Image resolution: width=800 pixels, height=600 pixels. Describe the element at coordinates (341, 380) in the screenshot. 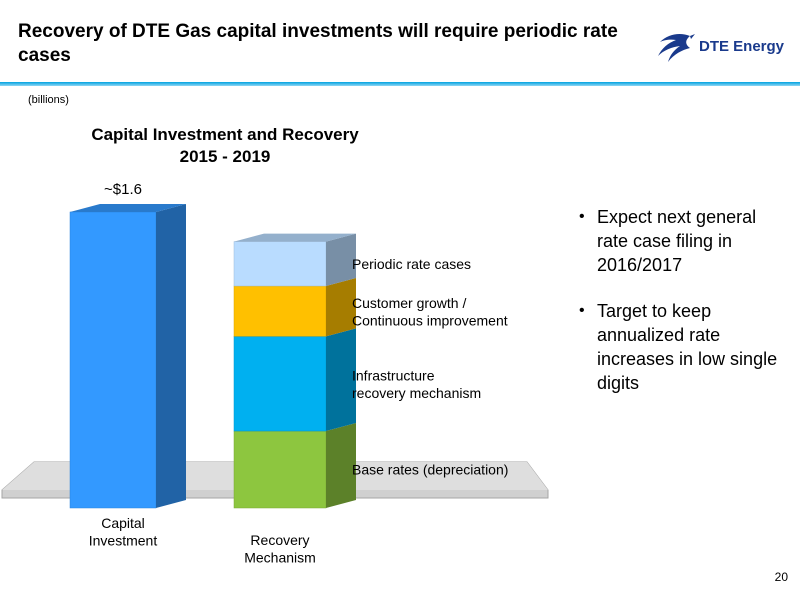

I see `bar-recovery-segment-2-side` at that location.